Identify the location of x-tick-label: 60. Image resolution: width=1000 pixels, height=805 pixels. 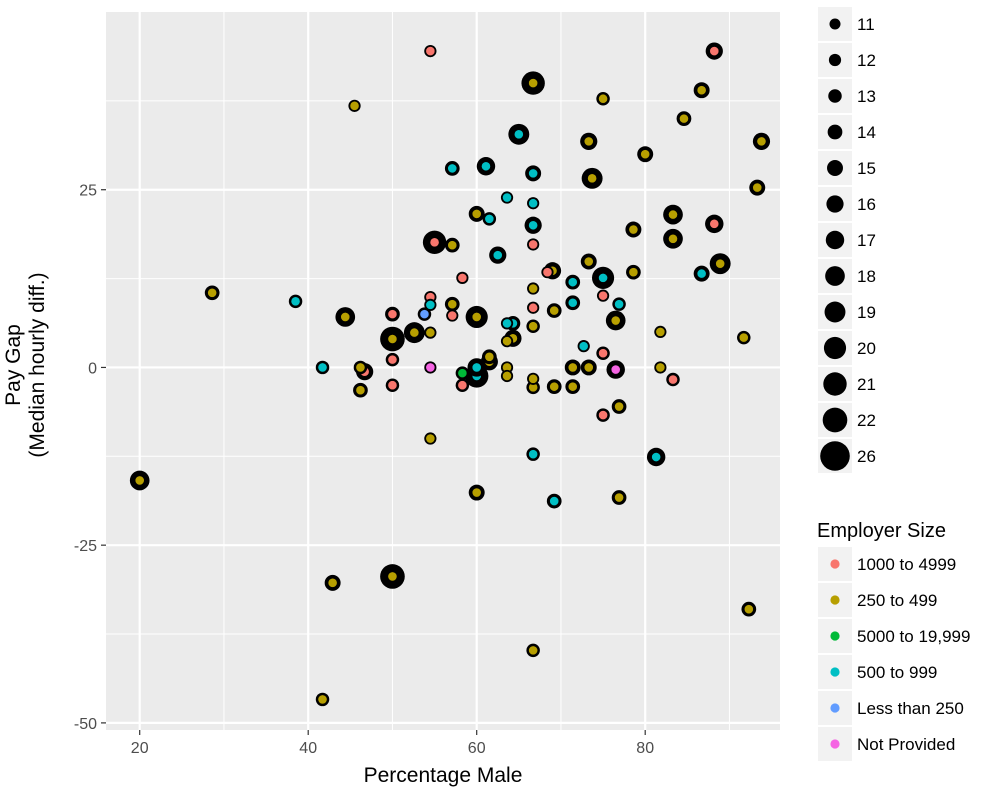
(477, 748).